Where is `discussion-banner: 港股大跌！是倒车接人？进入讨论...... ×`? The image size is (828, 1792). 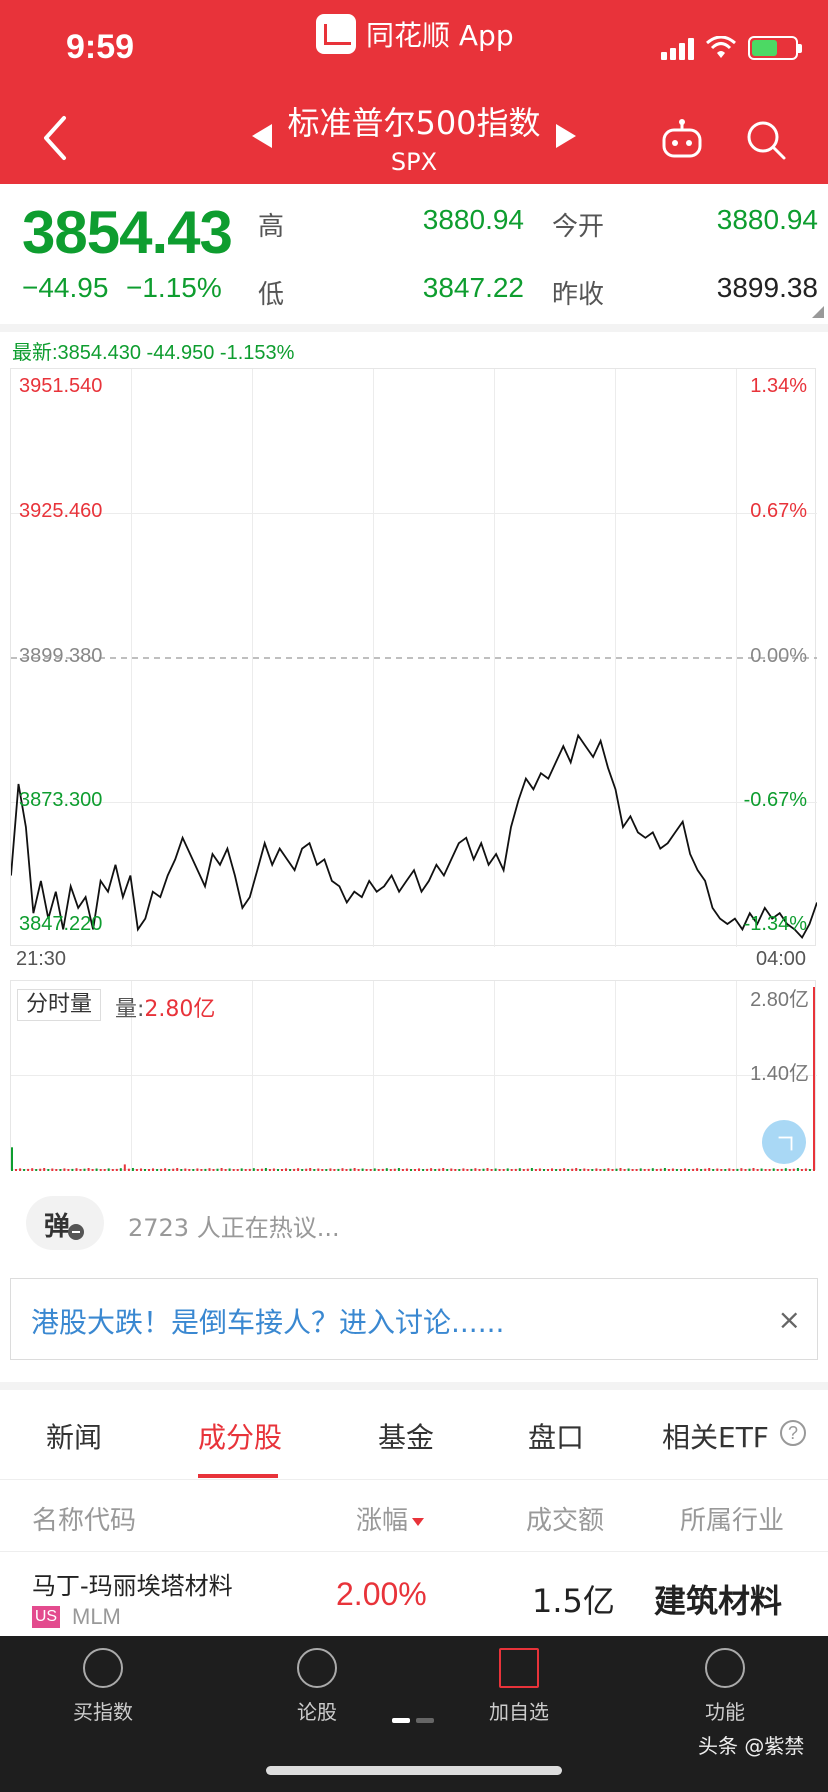 discussion-banner: 港股大跌！是倒车接人？进入讨论...... × is located at coordinates (414, 1319).